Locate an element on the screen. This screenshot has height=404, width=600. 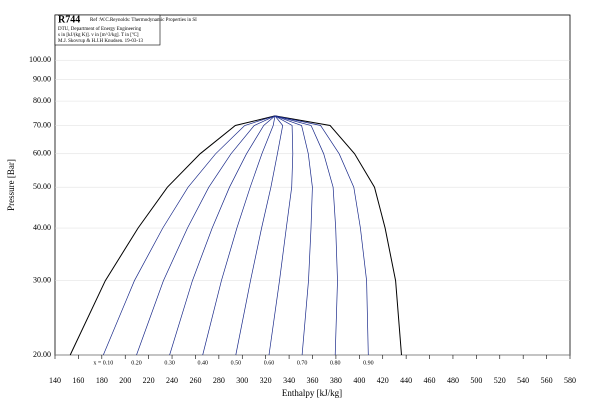
info-box-frame is located at coordinates (107, 30).